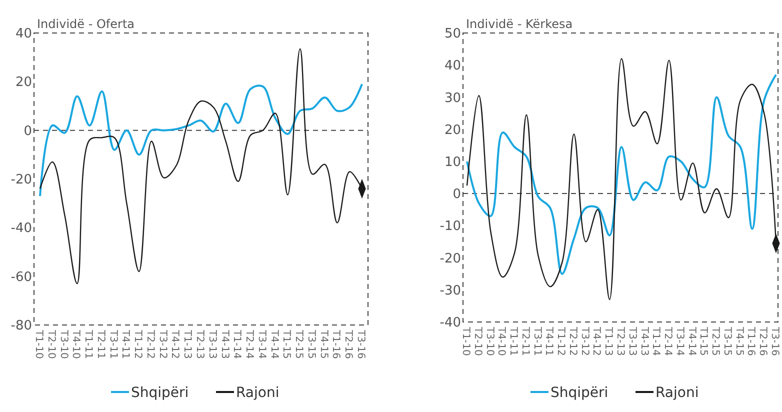 This screenshot has height=412, width=782. I want to click on chart-title: Individë - Oferta, so click(86, 24).